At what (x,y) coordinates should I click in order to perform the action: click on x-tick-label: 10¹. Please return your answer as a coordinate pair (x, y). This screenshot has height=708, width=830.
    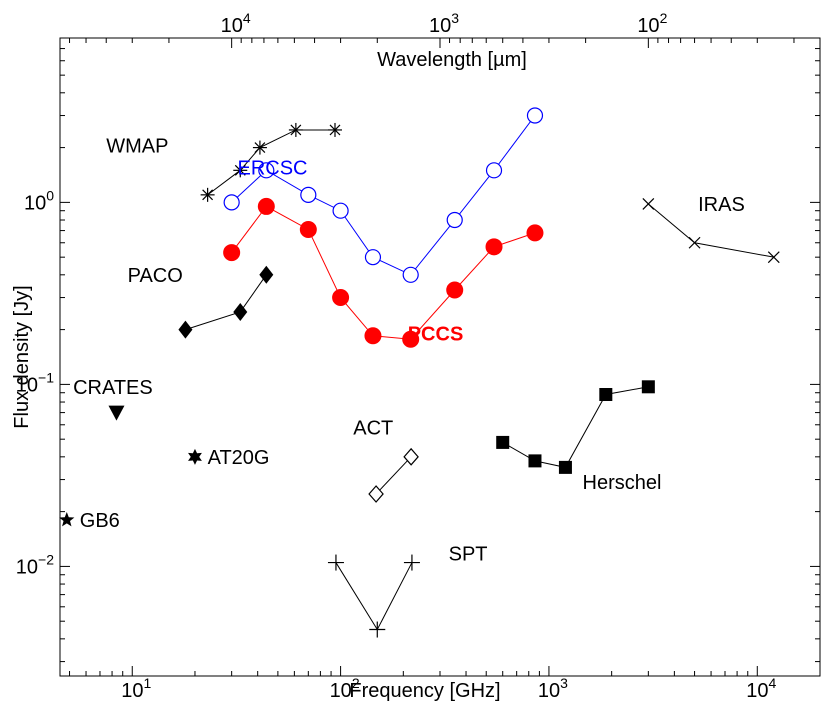
    Looking at the image, I should click on (136, 688).